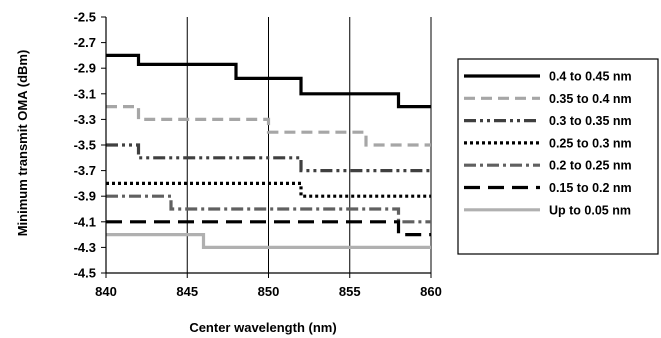 The width and height of the screenshot is (661, 338). Describe the element at coordinates (85, 68) in the screenshot. I see `y-tick-label: -2.9` at that location.